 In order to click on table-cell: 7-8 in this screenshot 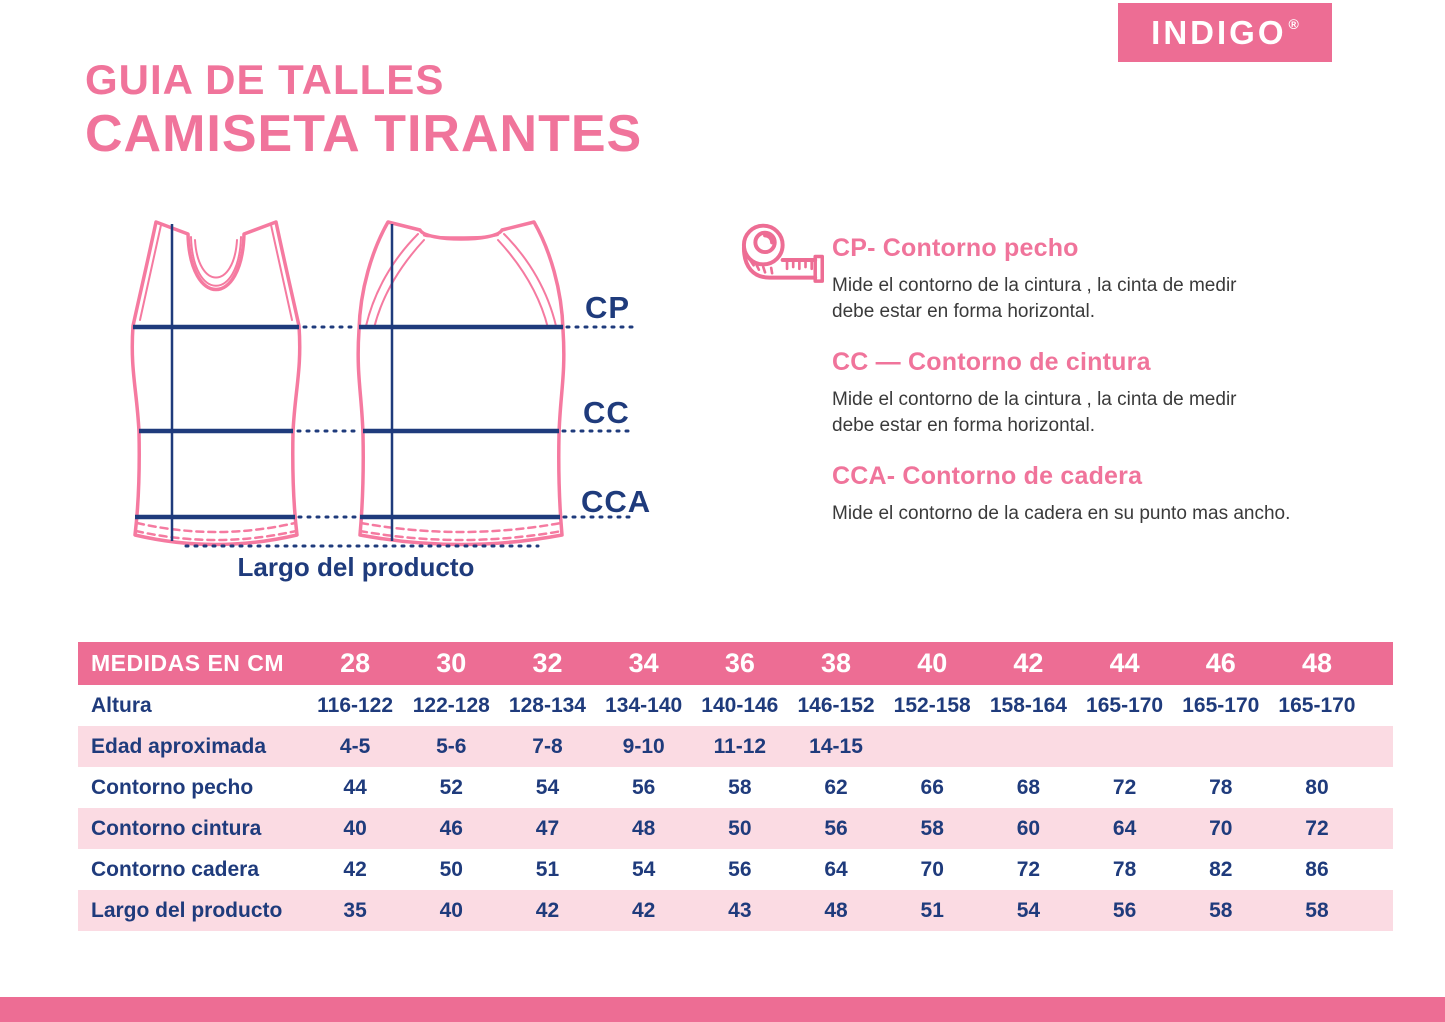, I will do `click(547, 746)`.